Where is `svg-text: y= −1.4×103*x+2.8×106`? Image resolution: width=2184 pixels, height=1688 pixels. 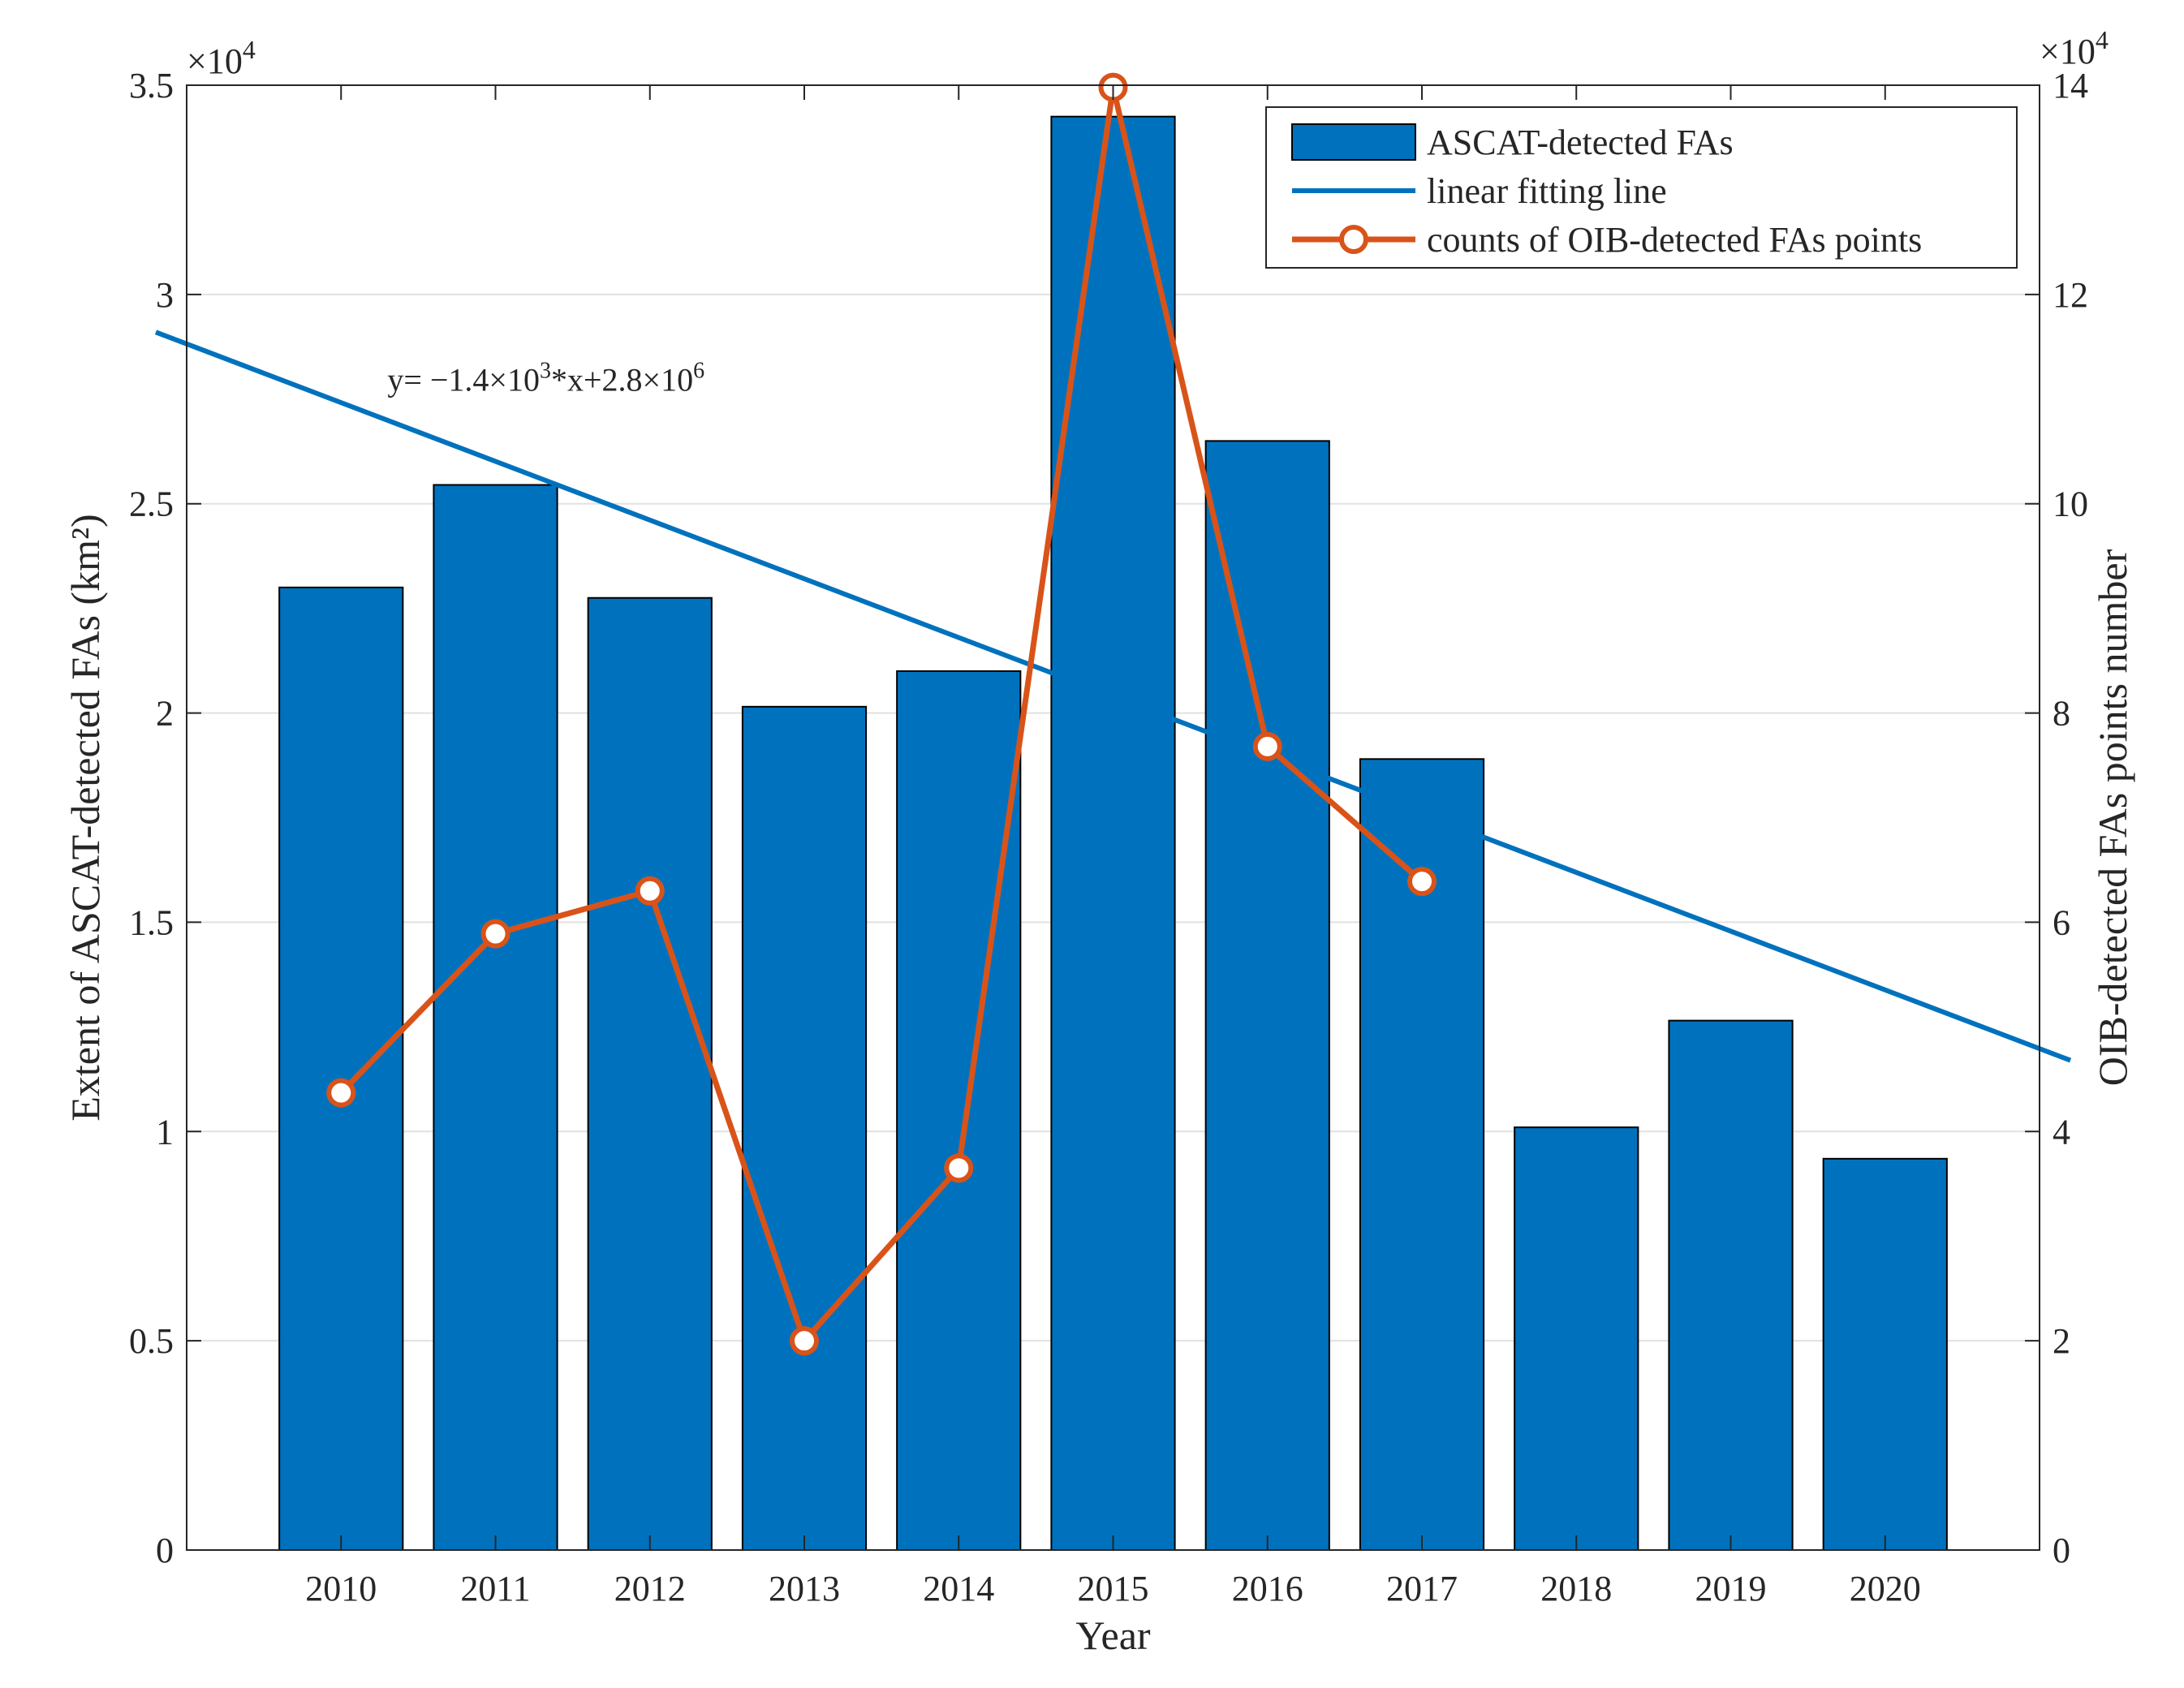
svg-text: y= −1.4×103*x+2.8×106 is located at coordinates (545, 378).